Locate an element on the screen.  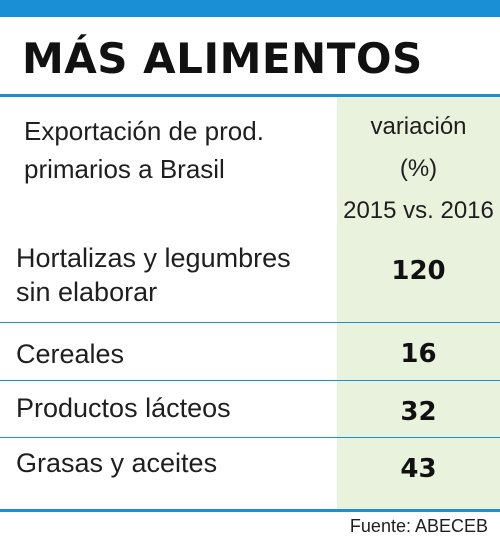
title-divider is located at coordinates (250, 95).